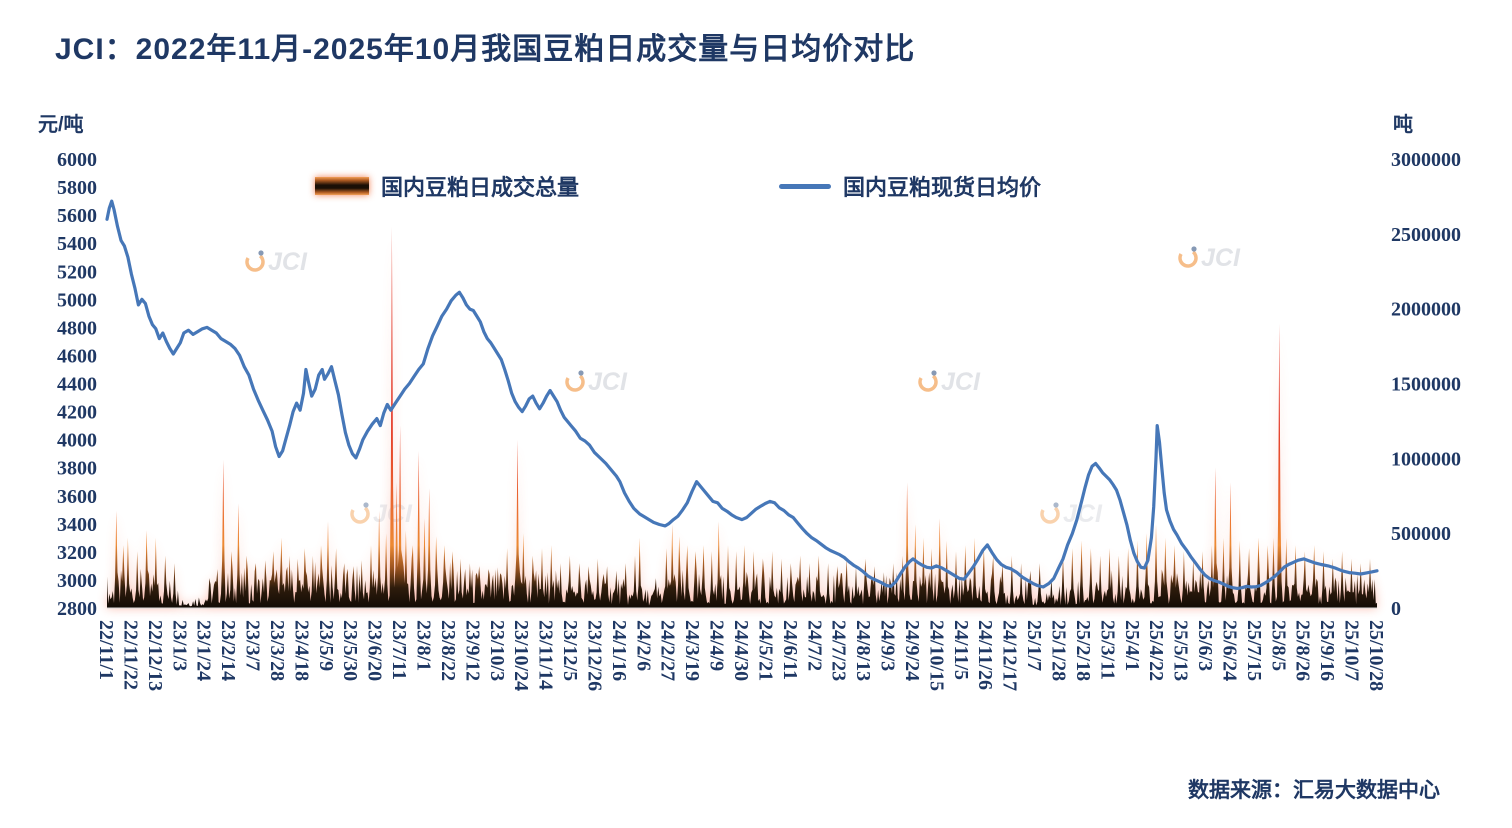  I want to click on x-axis-tick: 24/4/30, so click(741, 650).